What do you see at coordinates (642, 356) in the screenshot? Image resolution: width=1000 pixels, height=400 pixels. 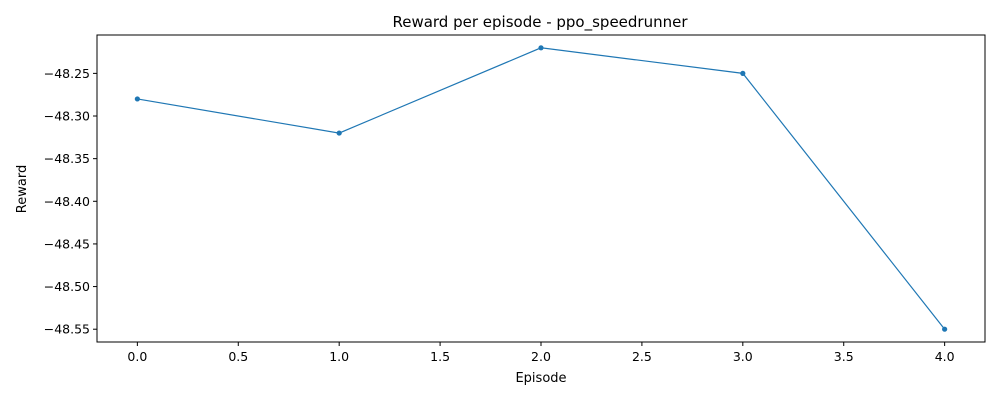 I see `x-tick-label: 2.5` at bounding box center [642, 356].